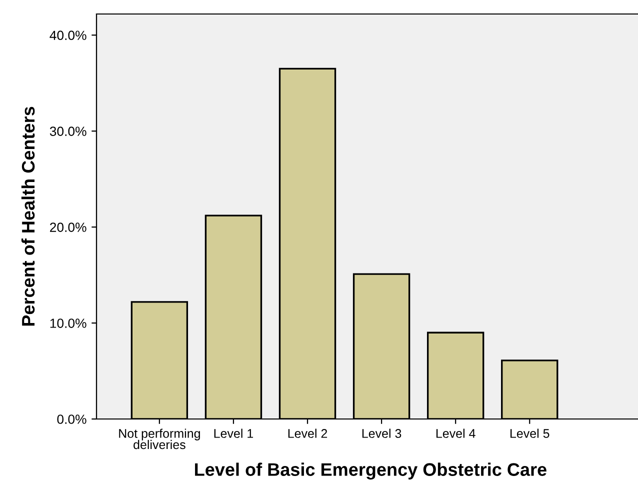 The width and height of the screenshot is (638, 496). What do you see at coordinates (308, 433) in the screenshot?
I see `x-tick-label: Level 2` at bounding box center [308, 433].